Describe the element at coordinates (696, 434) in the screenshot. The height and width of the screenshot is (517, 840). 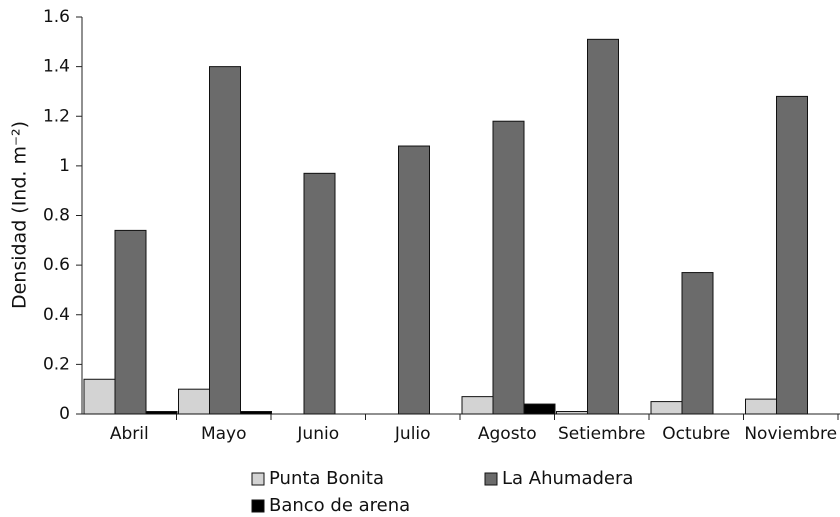
I see `x-tick-label: Octubre` at that location.